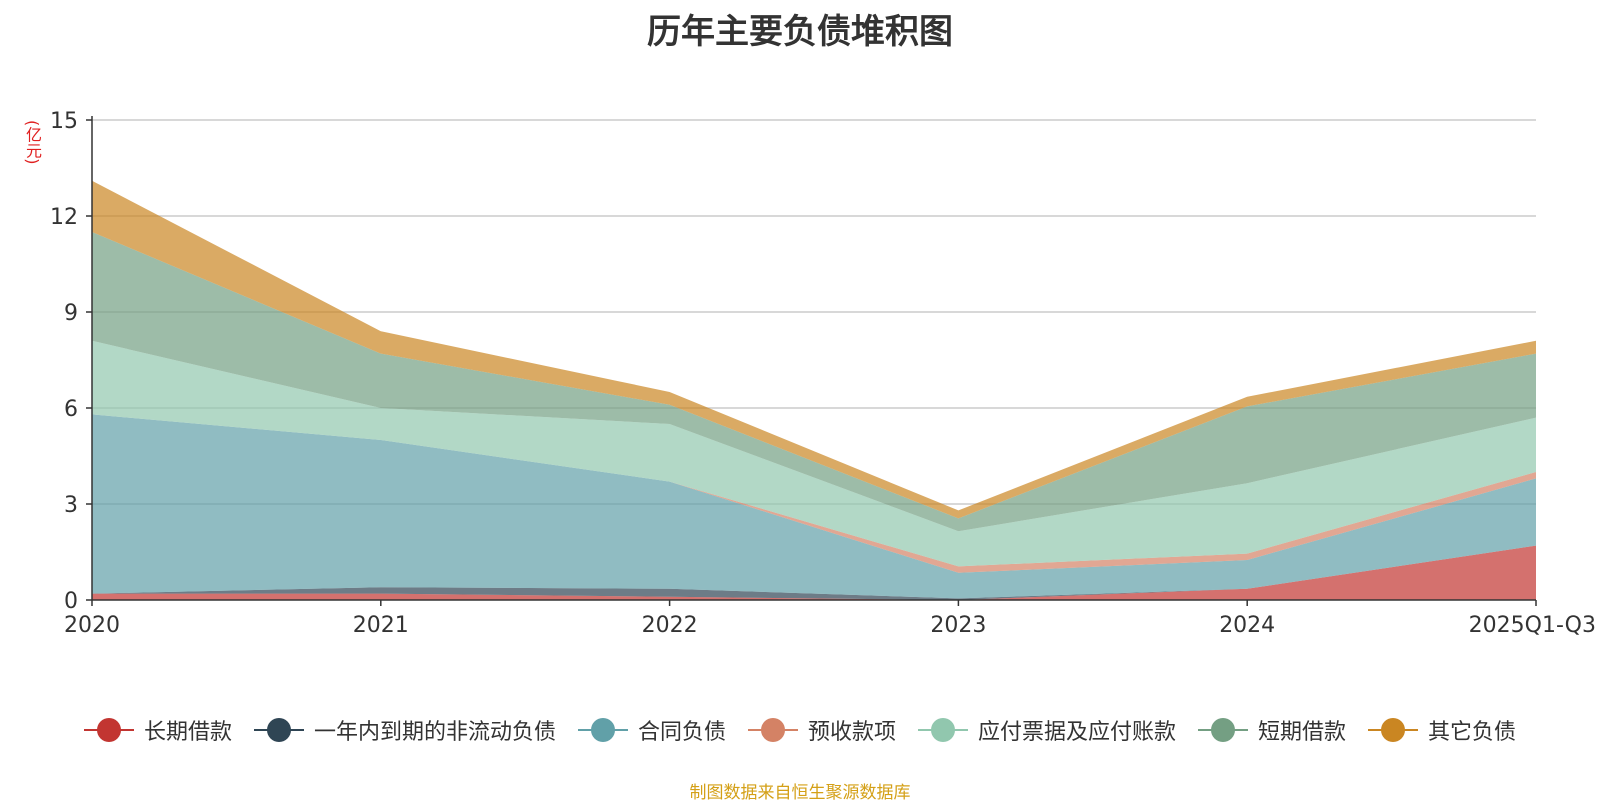 The height and width of the screenshot is (803, 1600). I want to click on x-tick-label: 2025Q1-Q3, so click(1532, 625).